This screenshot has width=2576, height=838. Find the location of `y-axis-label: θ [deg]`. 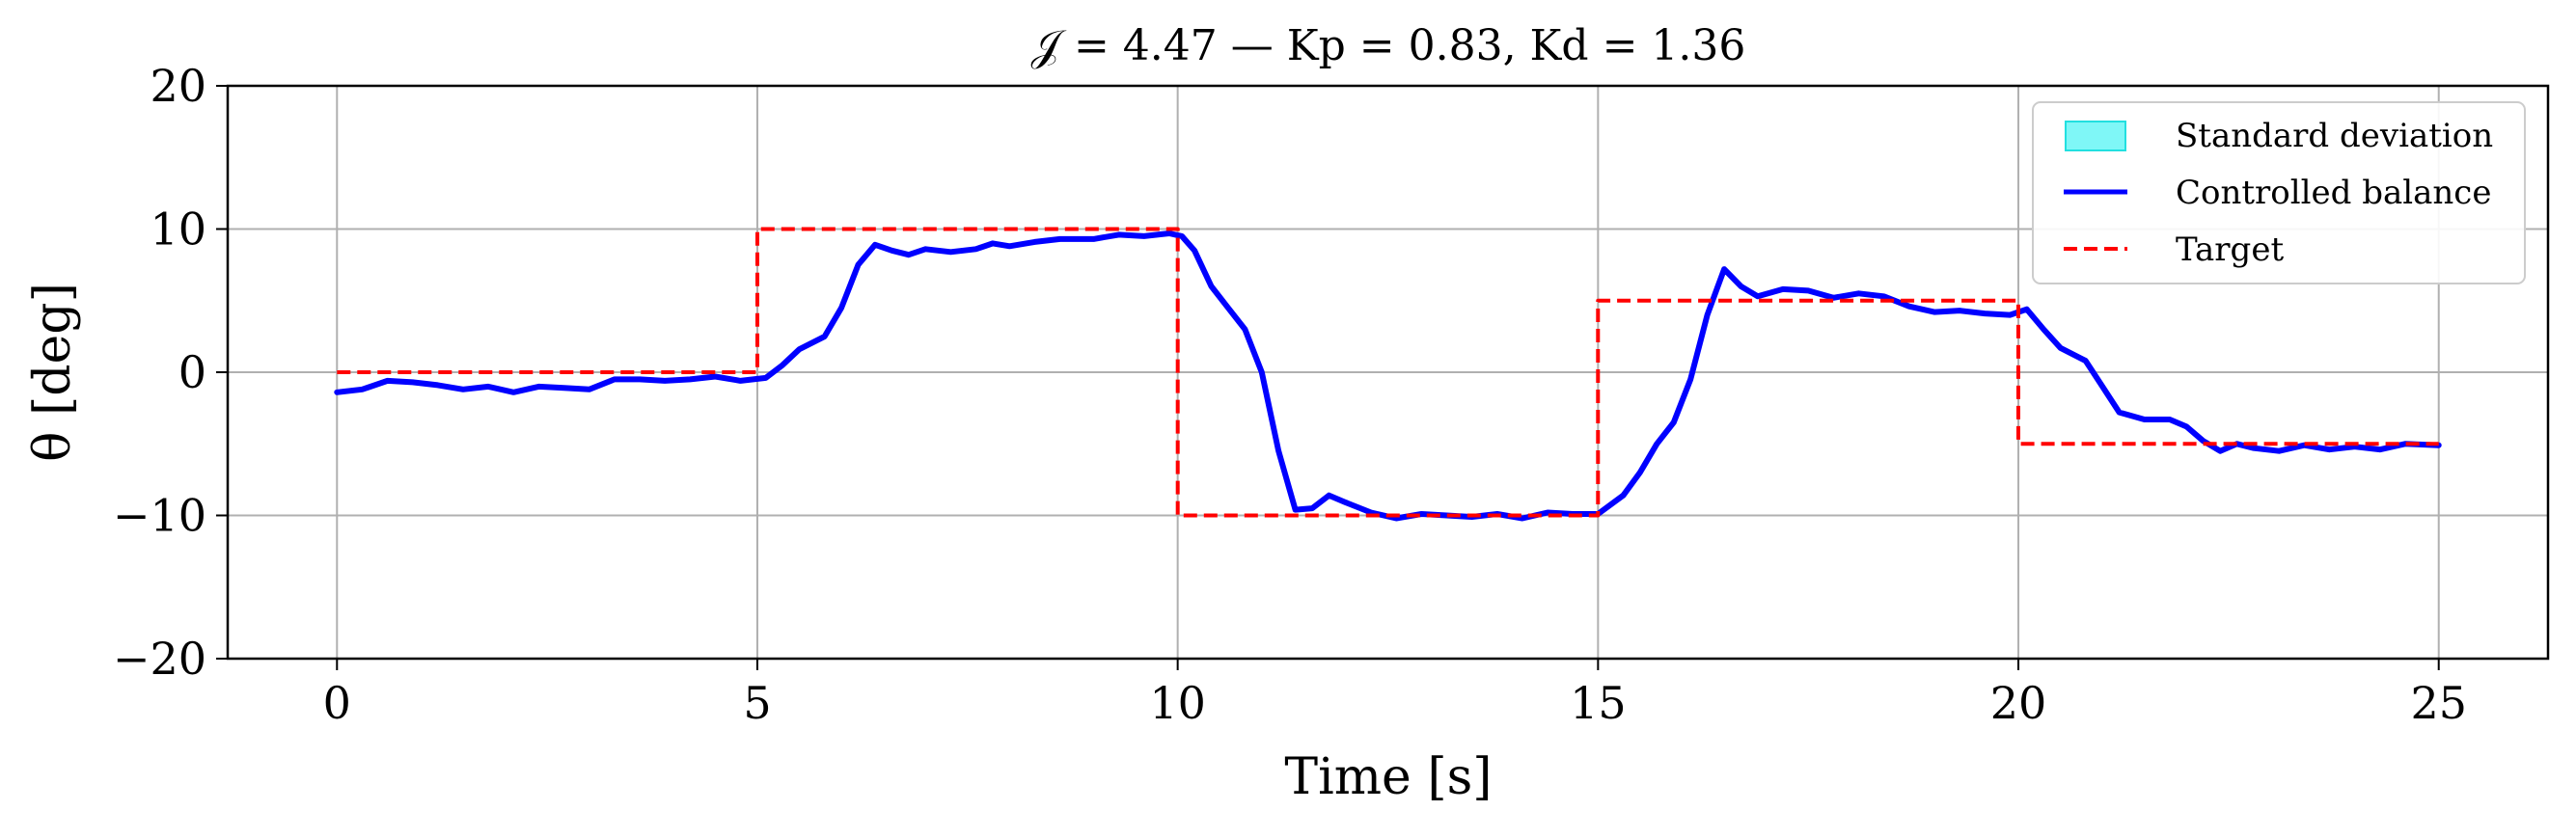

y-axis-label: θ [deg] is located at coordinates (53, 372).